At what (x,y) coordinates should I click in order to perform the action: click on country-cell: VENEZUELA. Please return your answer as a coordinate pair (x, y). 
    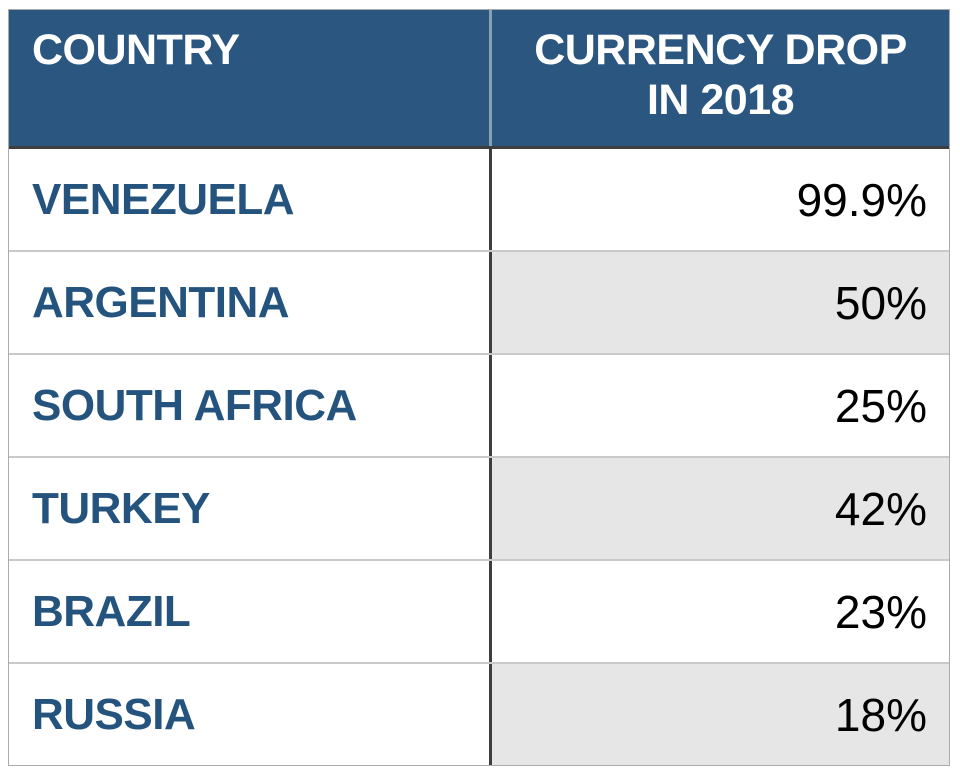
    Looking at the image, I should click on (250, 199).